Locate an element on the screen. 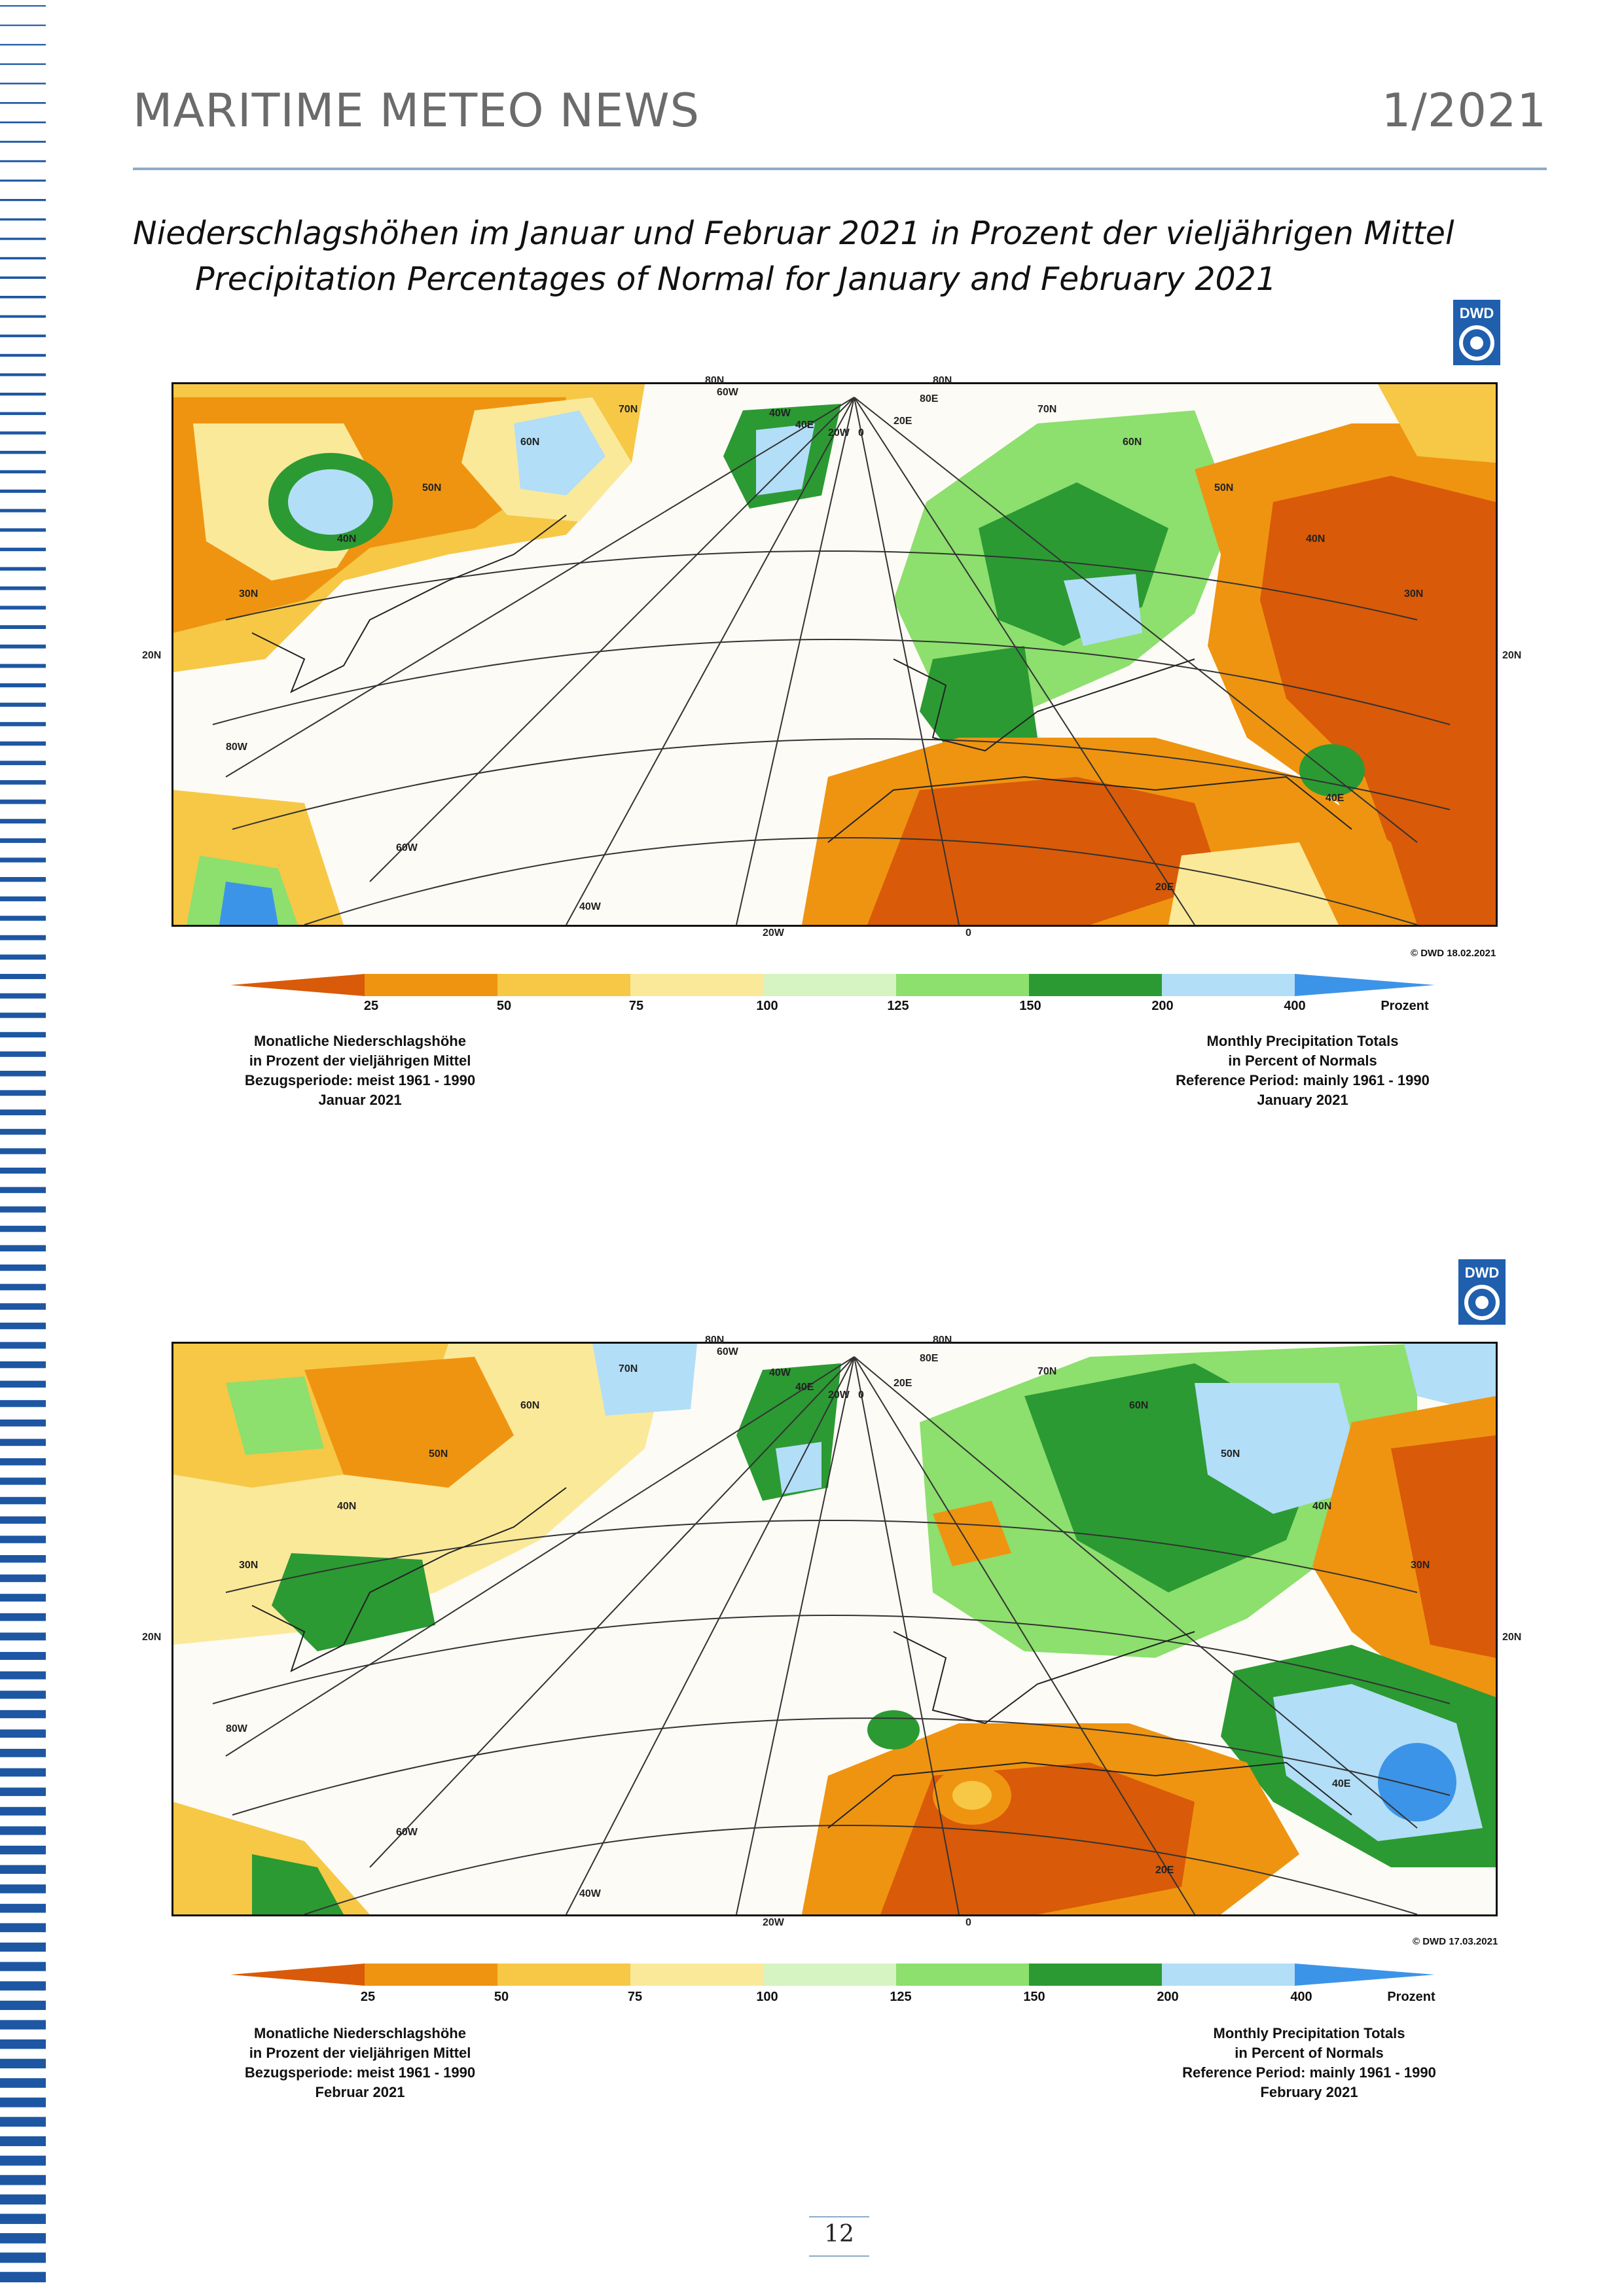  legend-tick: 25 is located at coordinates (368, 1997).